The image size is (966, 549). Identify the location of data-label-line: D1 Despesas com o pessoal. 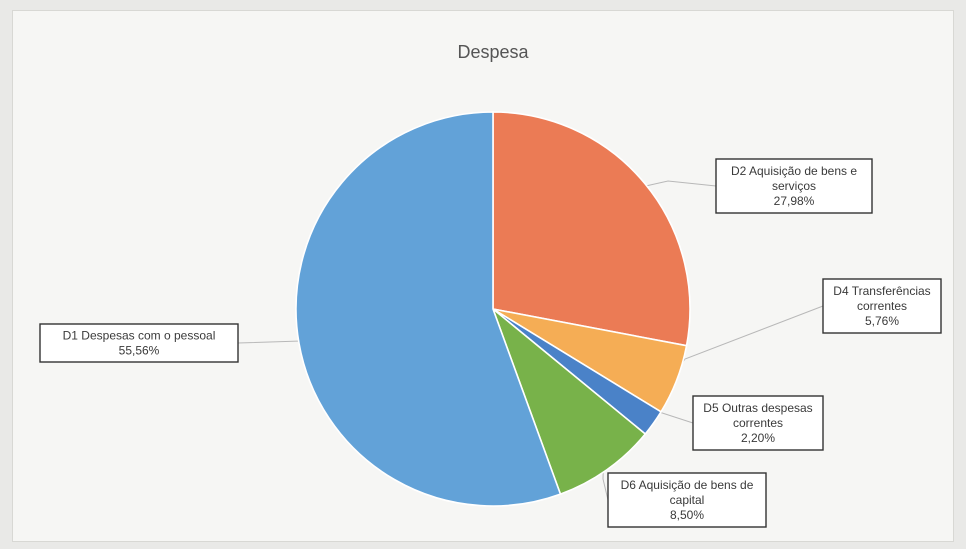
(139, 336).